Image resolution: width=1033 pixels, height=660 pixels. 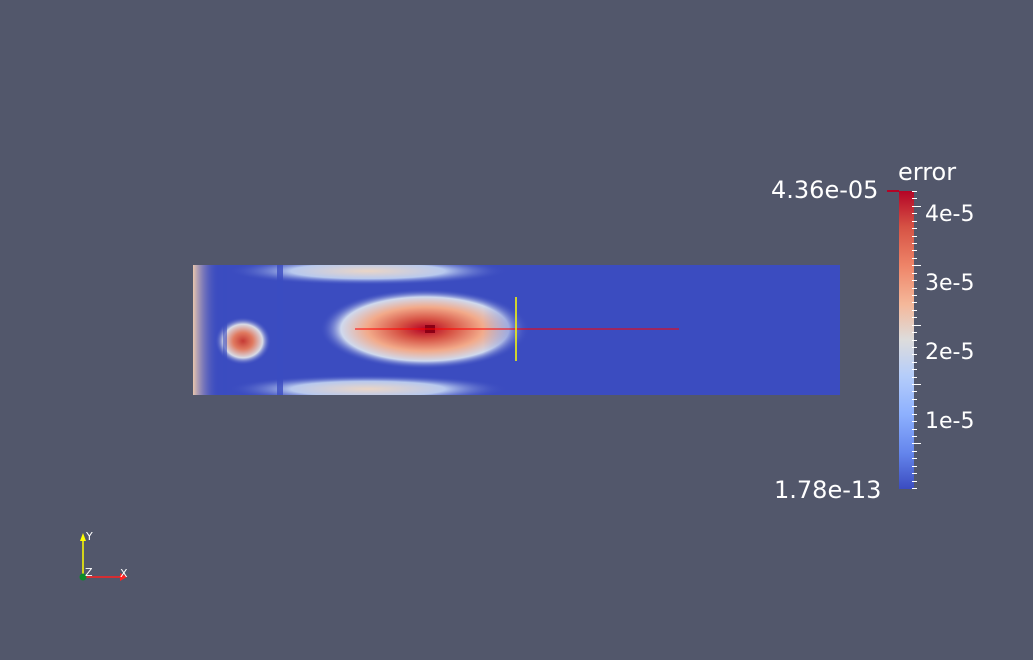 I want to click on axes-triad-icon, so click(x=103, y=557).